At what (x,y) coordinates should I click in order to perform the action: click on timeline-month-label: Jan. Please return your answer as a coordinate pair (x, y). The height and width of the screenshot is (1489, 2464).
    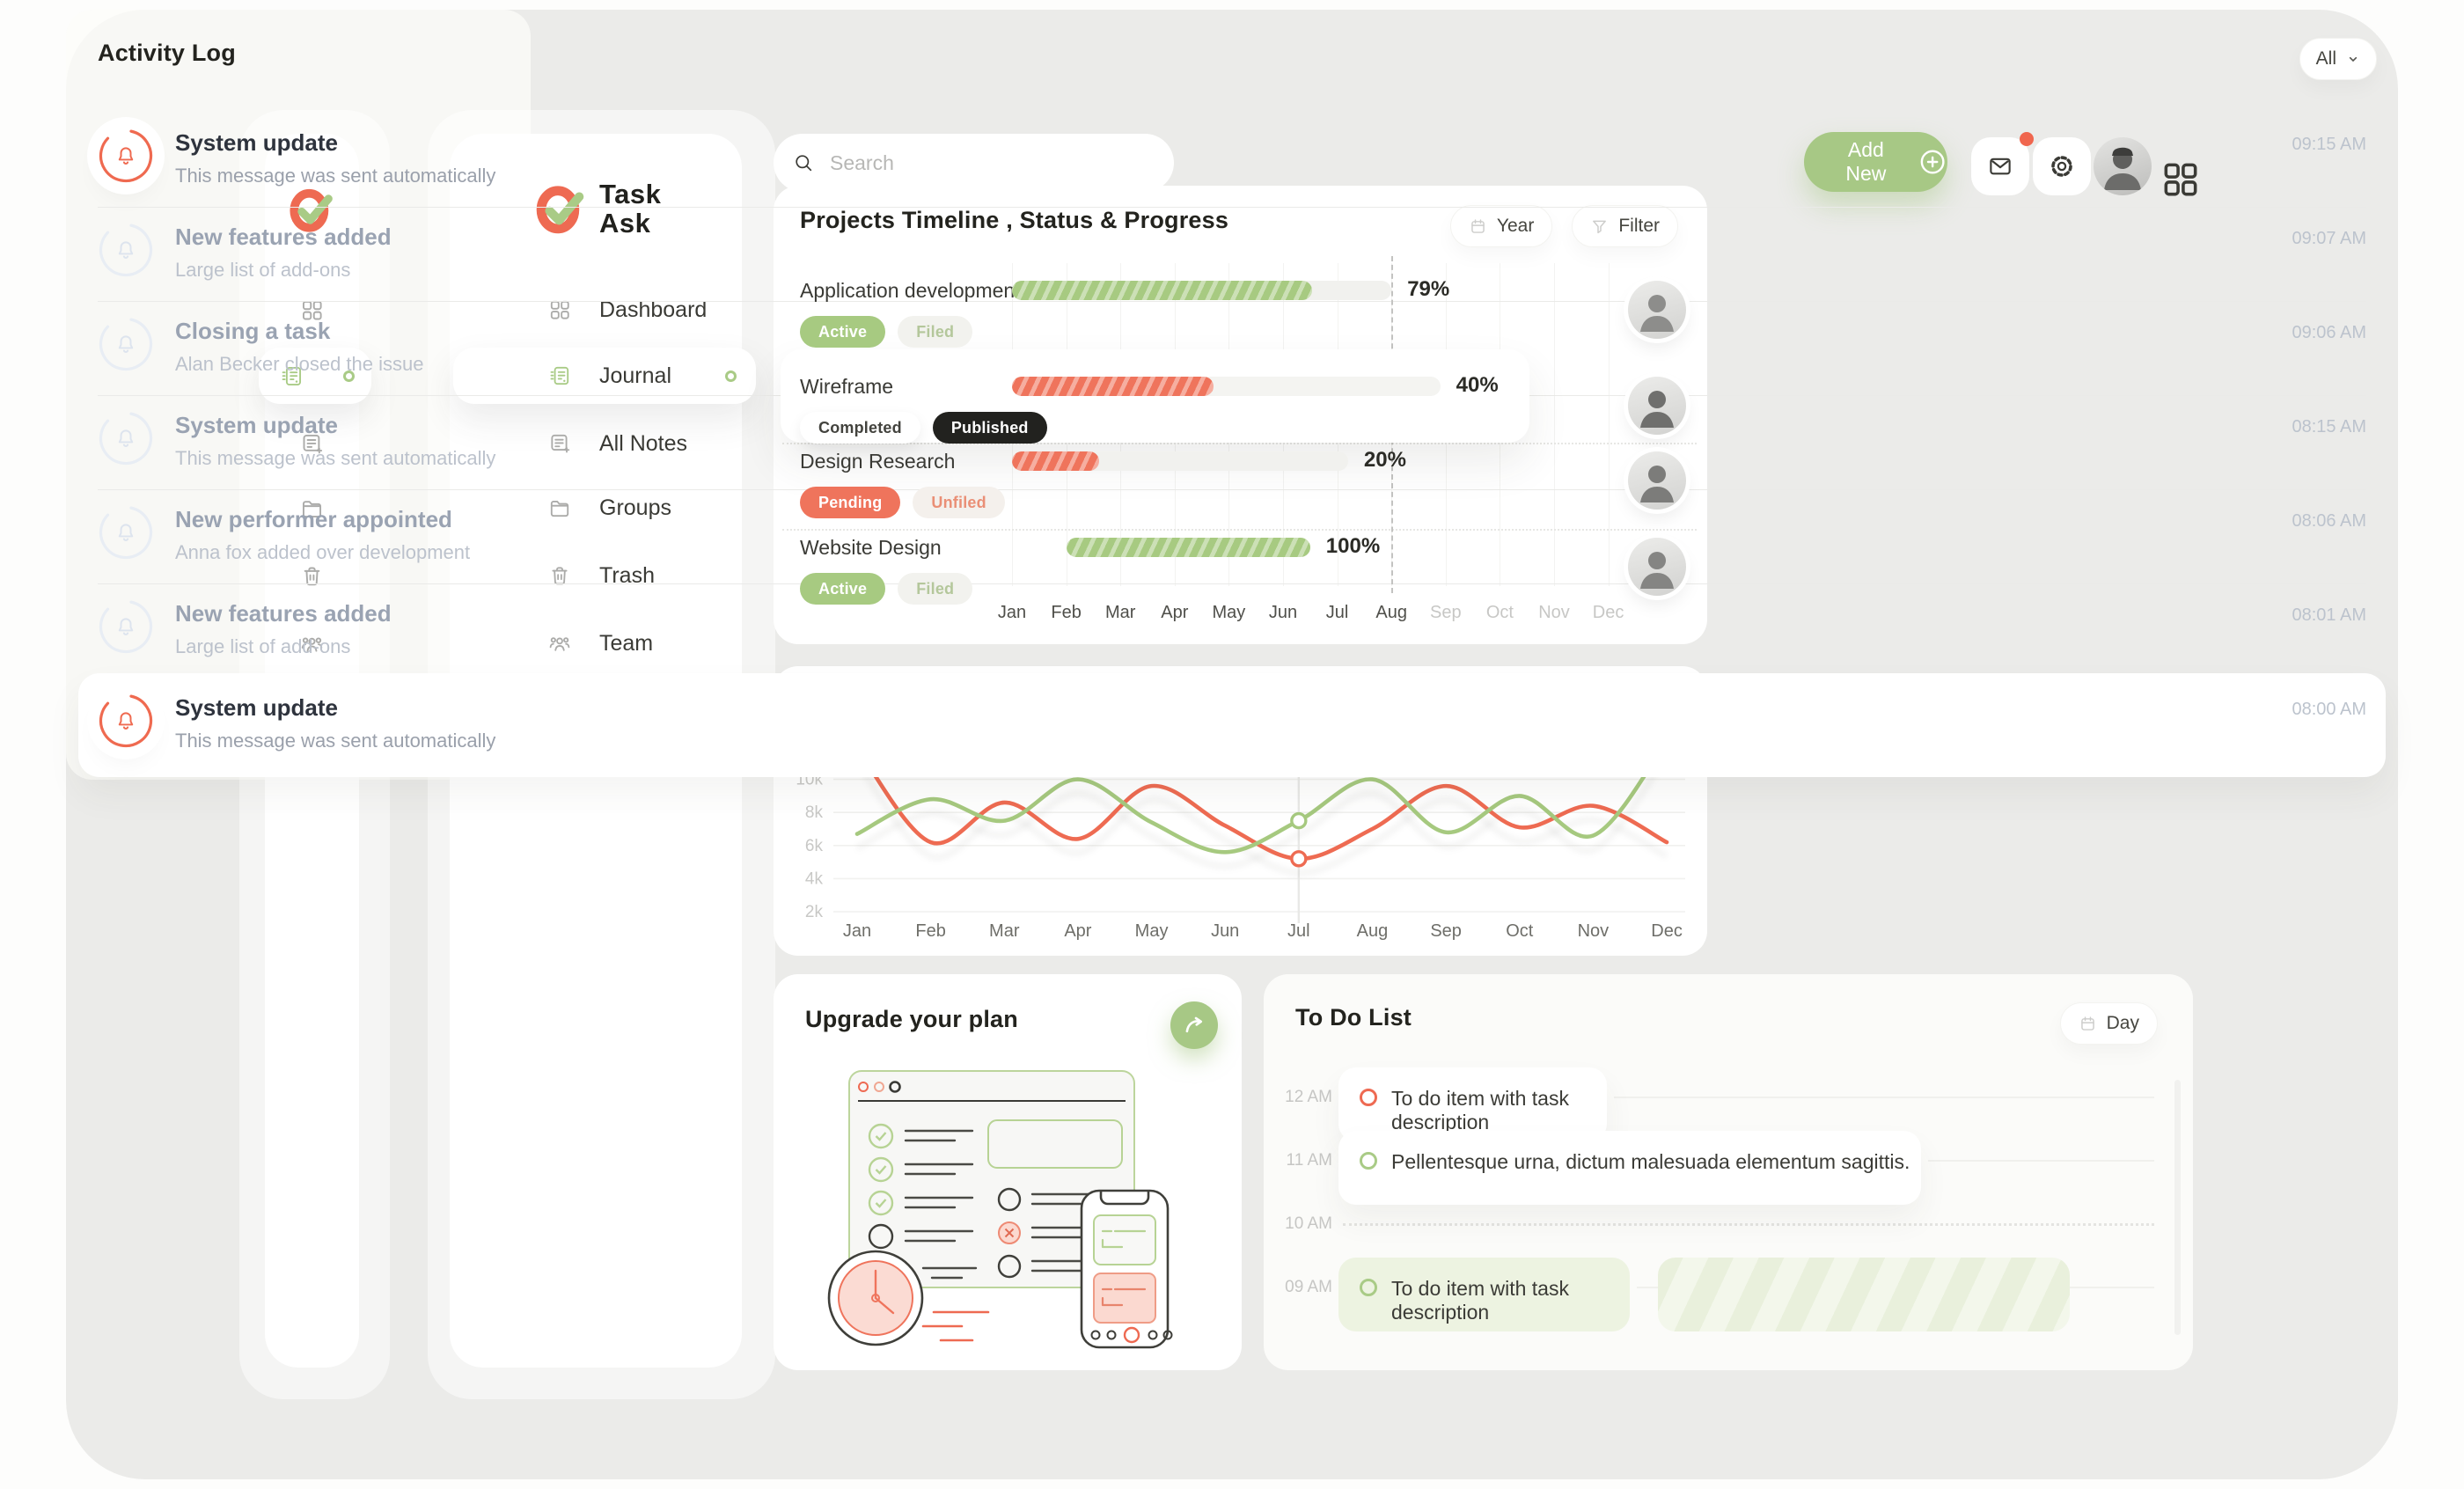
    Looking at the image, I should click on (1012, 612).